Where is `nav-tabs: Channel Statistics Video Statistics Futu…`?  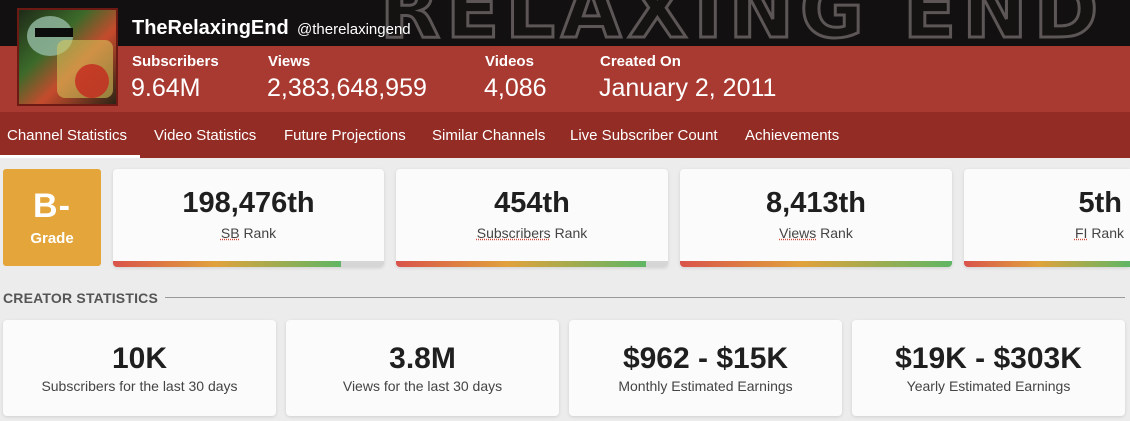 nav-tabs: Channel Statistics Video Statistics Futu… is located at coordinates (565, 135).